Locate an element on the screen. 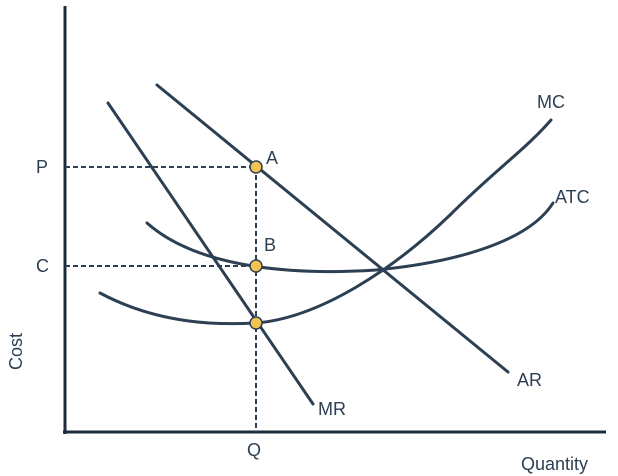  quantity-tick-label: Q is located at coordinates (254, 450).